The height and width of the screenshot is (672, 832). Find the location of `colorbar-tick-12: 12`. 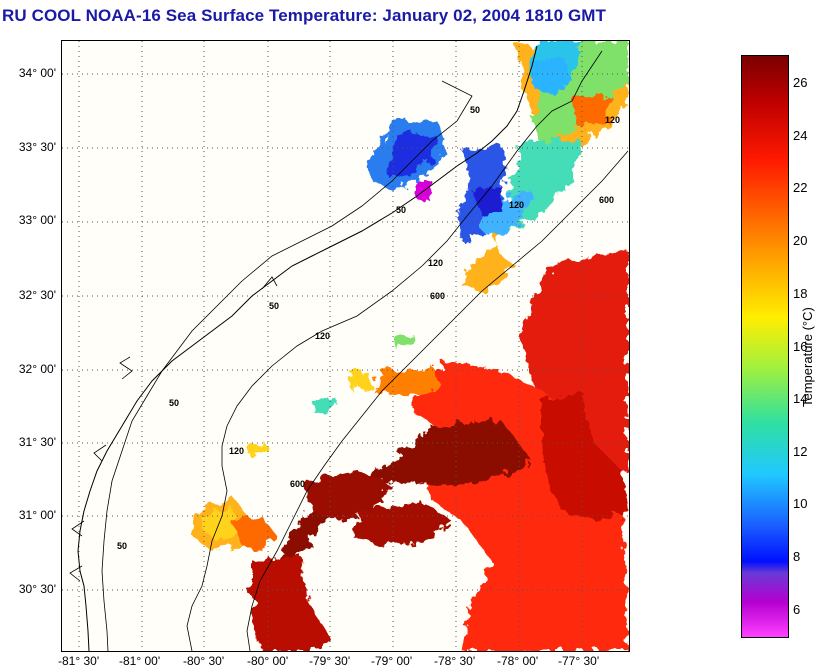

colorbar-tick-12: 12 is located at coordinates (800, 451).